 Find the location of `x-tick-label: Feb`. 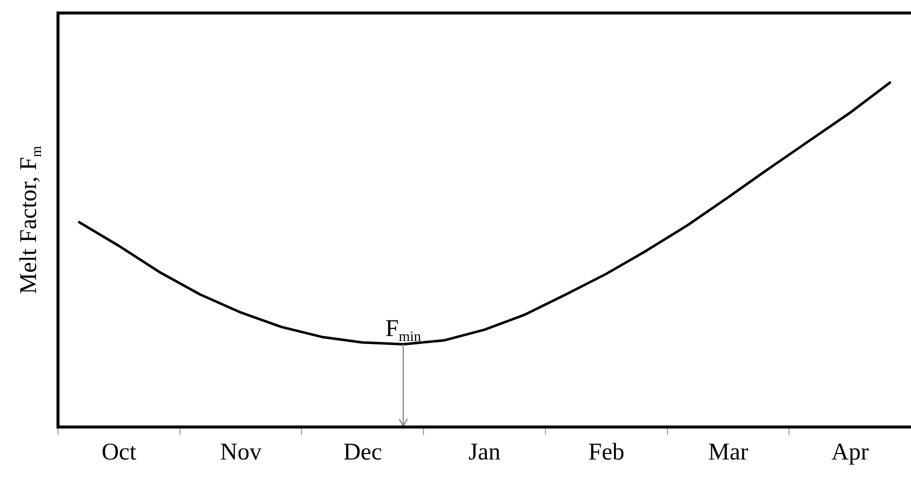

x-tick-label: Feb is located at coordinates (606, 453).